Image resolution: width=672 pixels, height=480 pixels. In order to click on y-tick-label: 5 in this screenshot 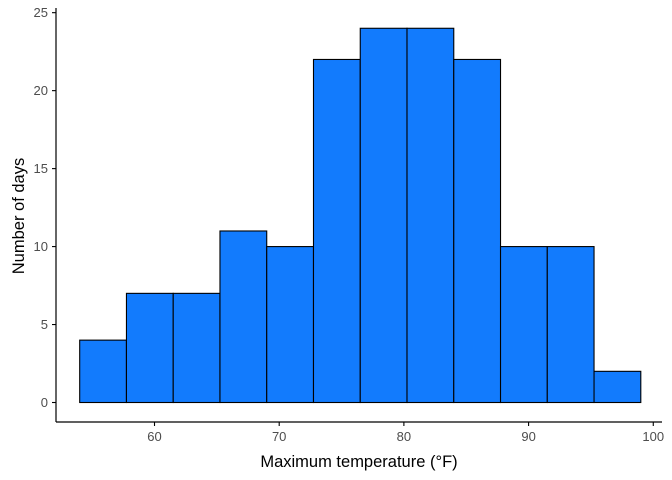, I will do `click(44, 324)`.